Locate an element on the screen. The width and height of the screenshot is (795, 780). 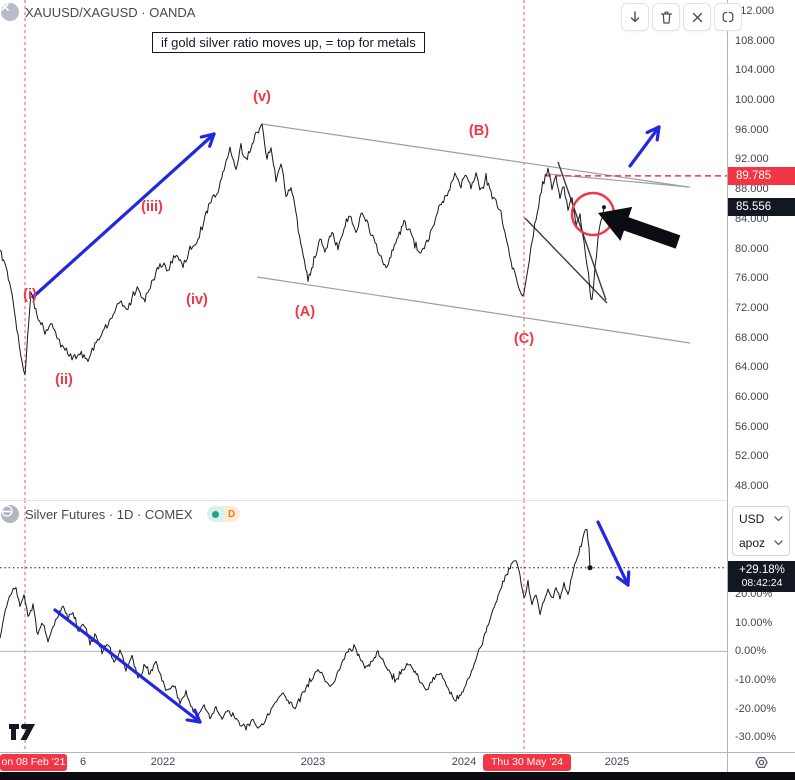
price-tick: 80.000 is located at coordinates (752, 248).